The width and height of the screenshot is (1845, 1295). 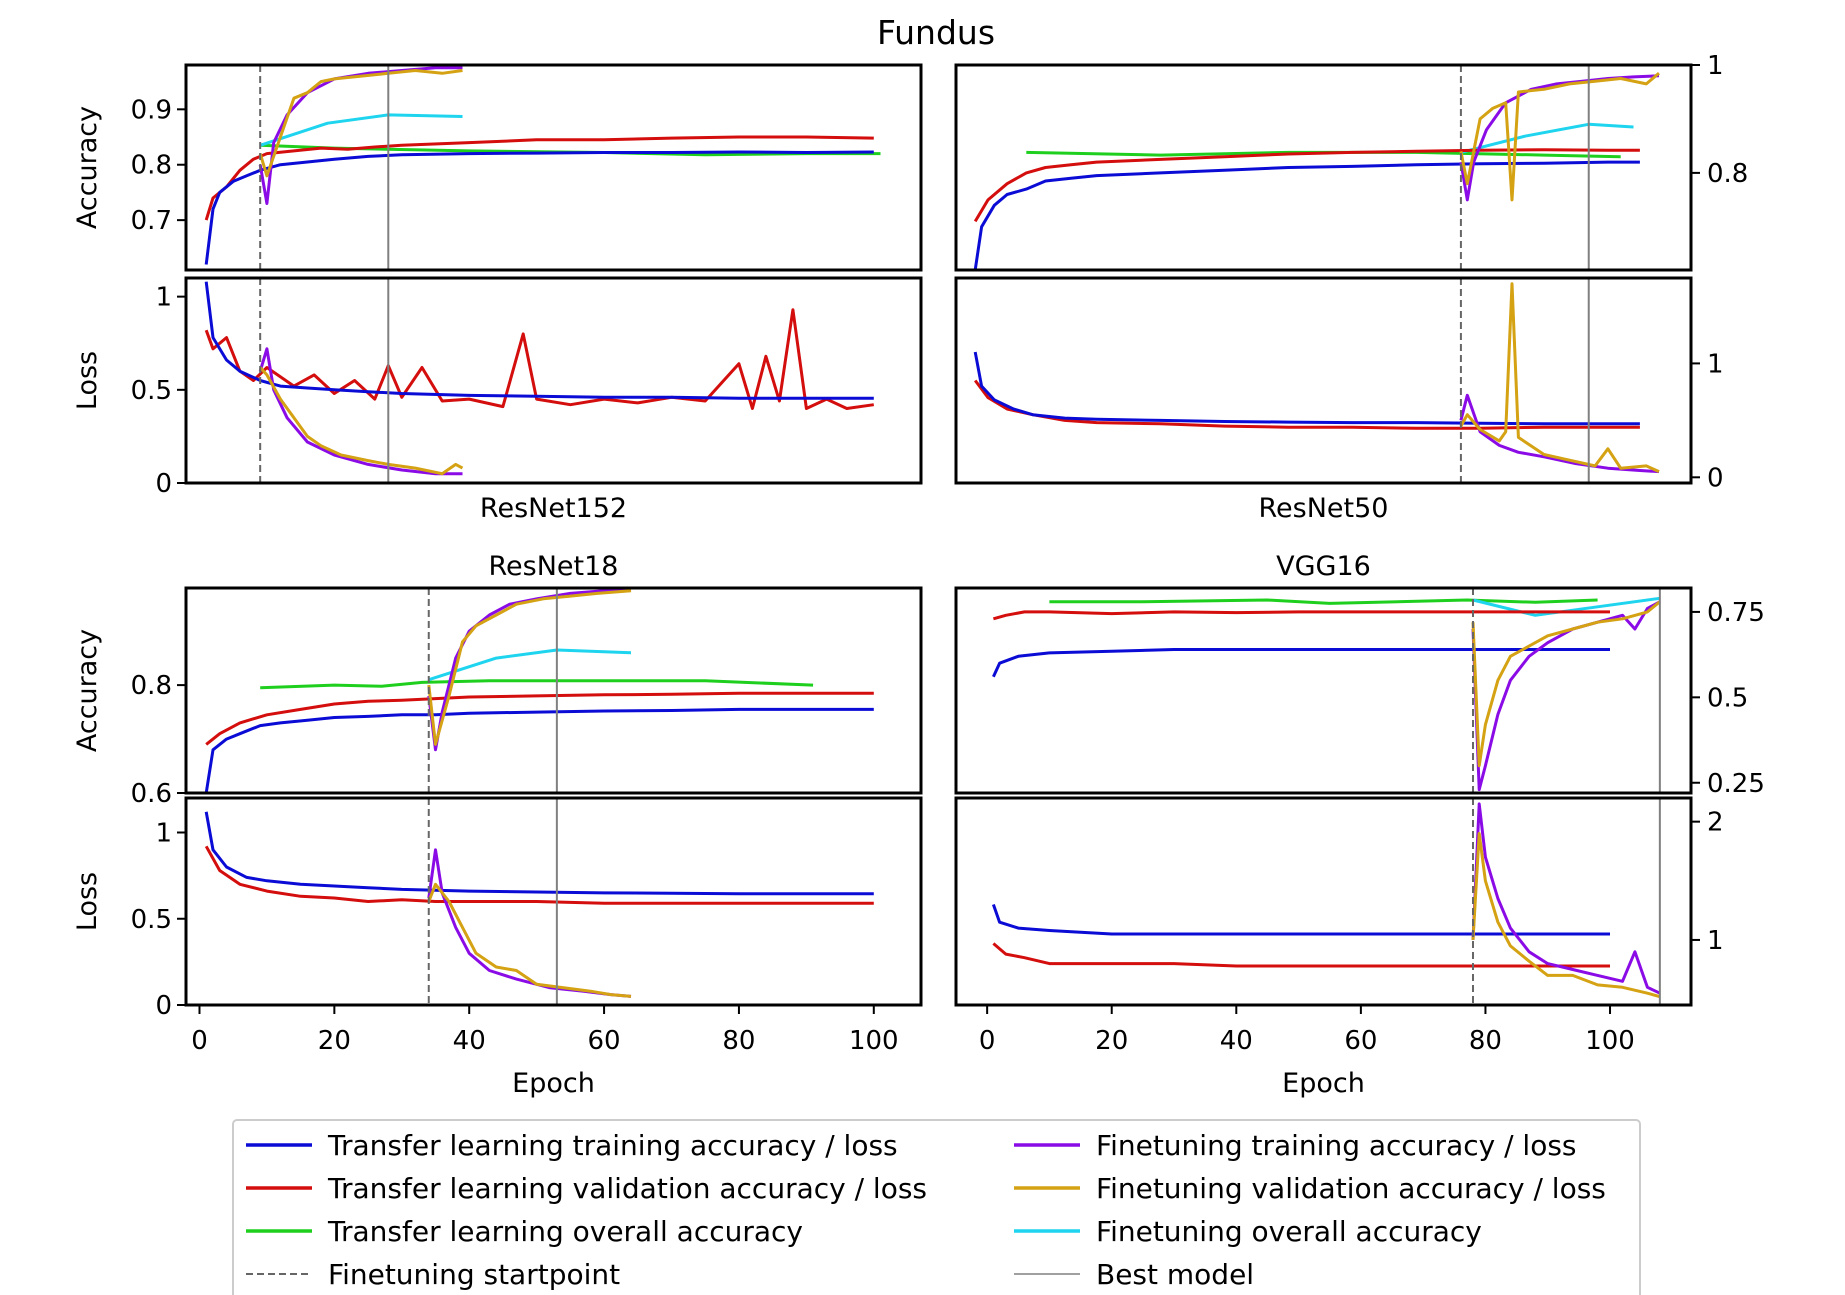 What do you see at coordinates (151, 166) in the screenshot?
I see `resnet152-accuracy-ytick-label: 0.8` at bounding box center [151, 166].